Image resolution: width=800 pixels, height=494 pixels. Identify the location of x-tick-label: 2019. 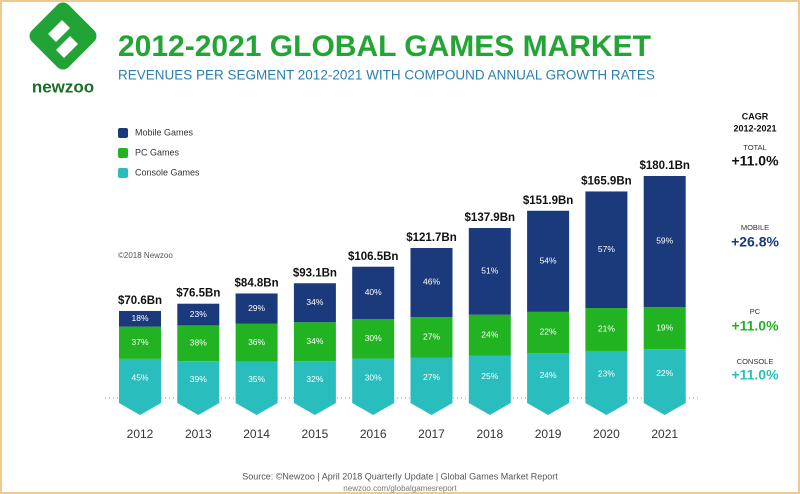
(548, 434).